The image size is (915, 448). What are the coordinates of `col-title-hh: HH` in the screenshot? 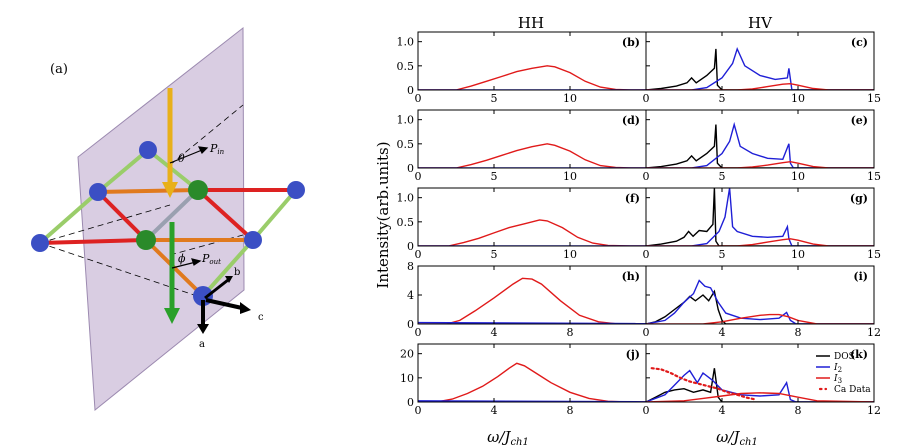 It's located at (531, 23).